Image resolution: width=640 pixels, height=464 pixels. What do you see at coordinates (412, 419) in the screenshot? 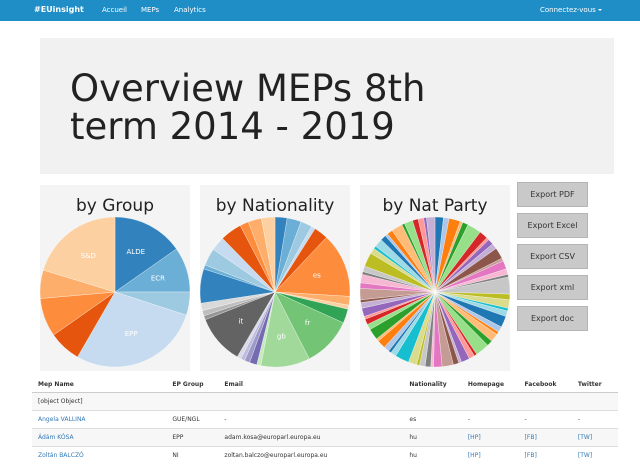
I see `cell-text: es` at bounding box center [412, 419].